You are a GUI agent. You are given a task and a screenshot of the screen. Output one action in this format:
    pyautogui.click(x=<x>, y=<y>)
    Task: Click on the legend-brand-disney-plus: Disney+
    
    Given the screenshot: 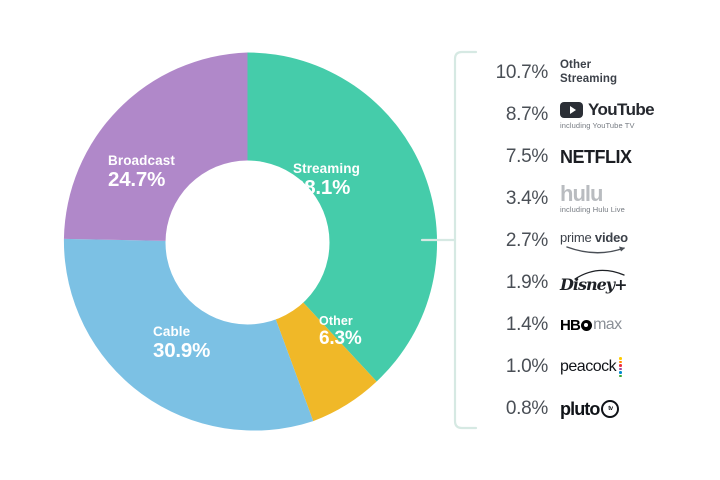 What is the action you would take?
    pyautogui.click(x=635, y=282)
    